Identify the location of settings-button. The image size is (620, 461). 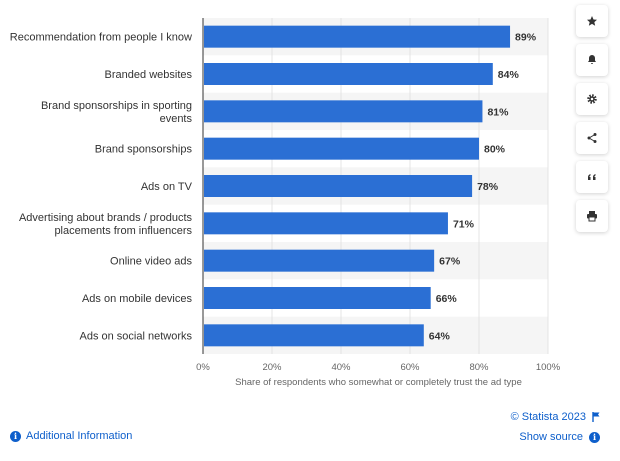
(592, 99).